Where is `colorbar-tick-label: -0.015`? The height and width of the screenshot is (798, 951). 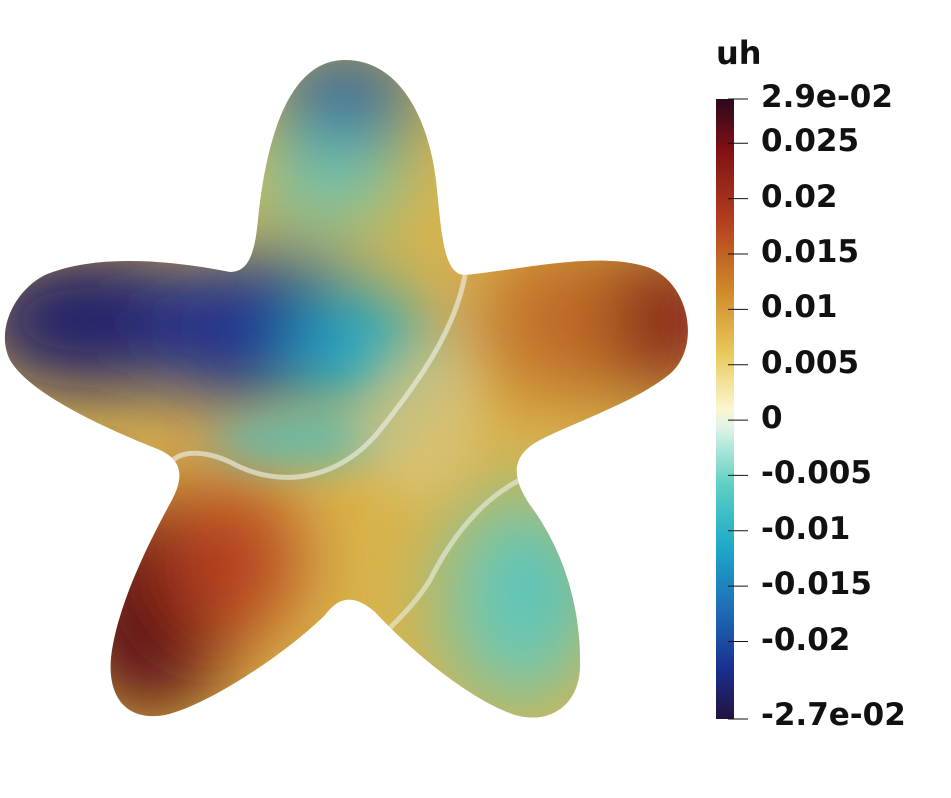 colorbar-tick-label: -0.015 is located at coordinates (816, 584).